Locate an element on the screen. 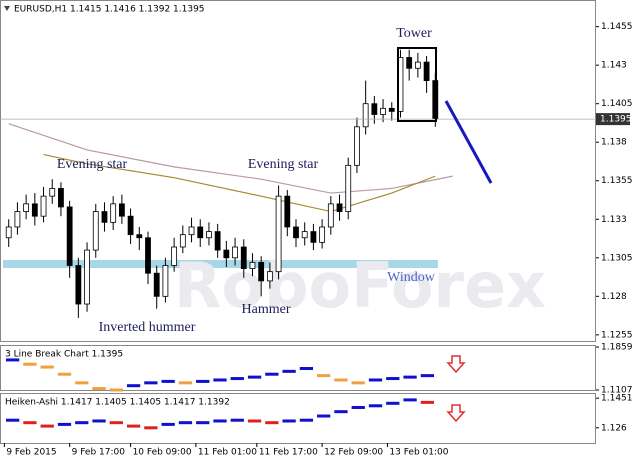  chart-title: EURUSD,H1 1.1415 1.1416 1.1392 1.1395 is located at coordinates (109, 10).